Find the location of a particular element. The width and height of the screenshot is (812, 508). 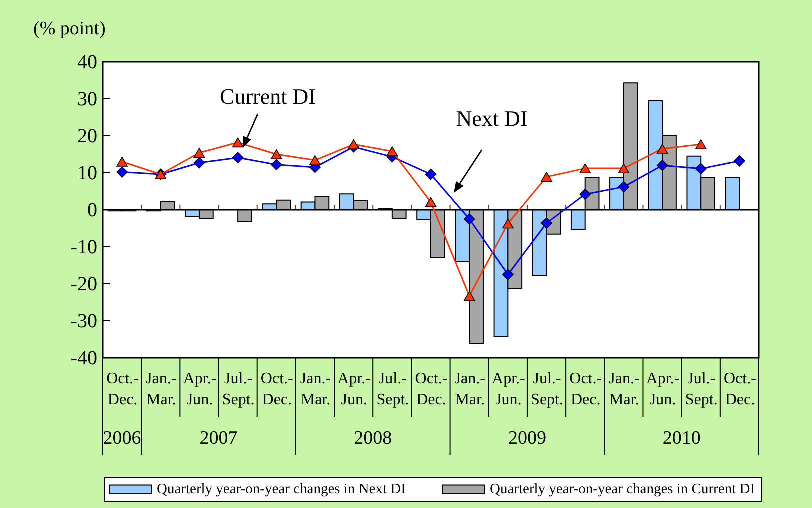

y-tick-label: 30 is located at coordinates (88, 99).